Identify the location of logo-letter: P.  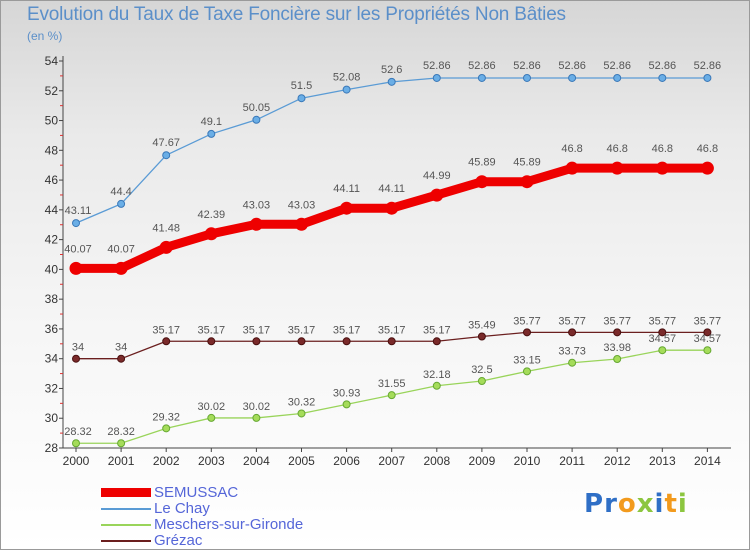
(594, 504).